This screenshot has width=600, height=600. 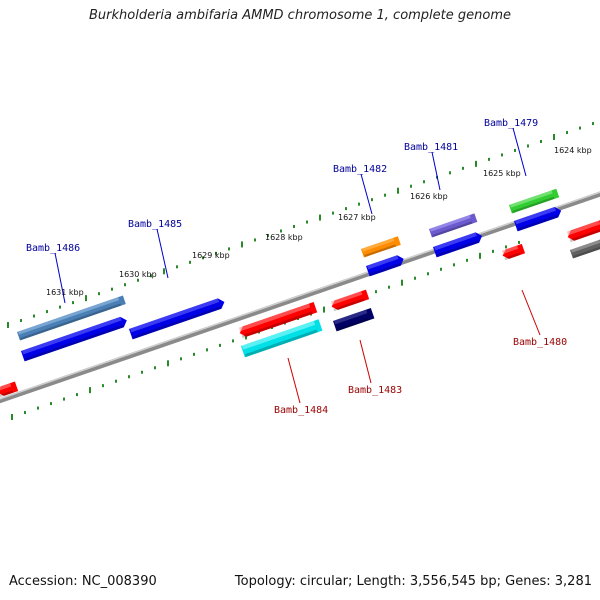 What do you see at coordinates (354, 319) in the screenshot?
I see `gene-bamb-1483-lower` at bounding box center [354, 319].